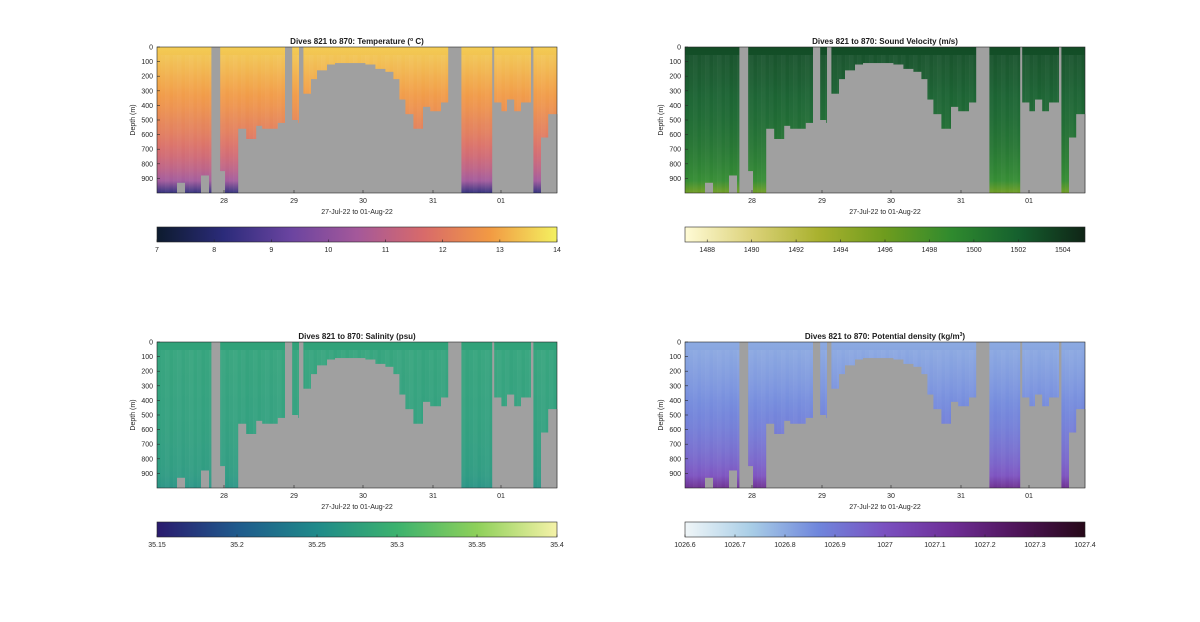 The width and height of the screenshot is (1200, 622). I want to click on chart-title: Dives 821 to 870: Temperature (o C), so click(357, 41).